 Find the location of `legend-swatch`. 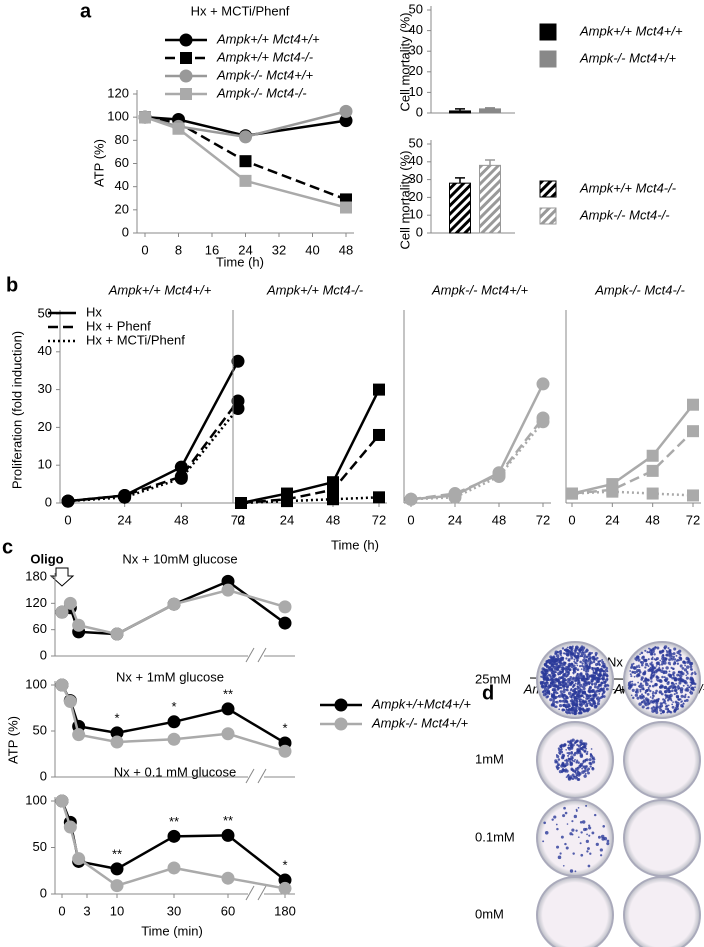

legend-swatch is located at coordinates (548, 216).